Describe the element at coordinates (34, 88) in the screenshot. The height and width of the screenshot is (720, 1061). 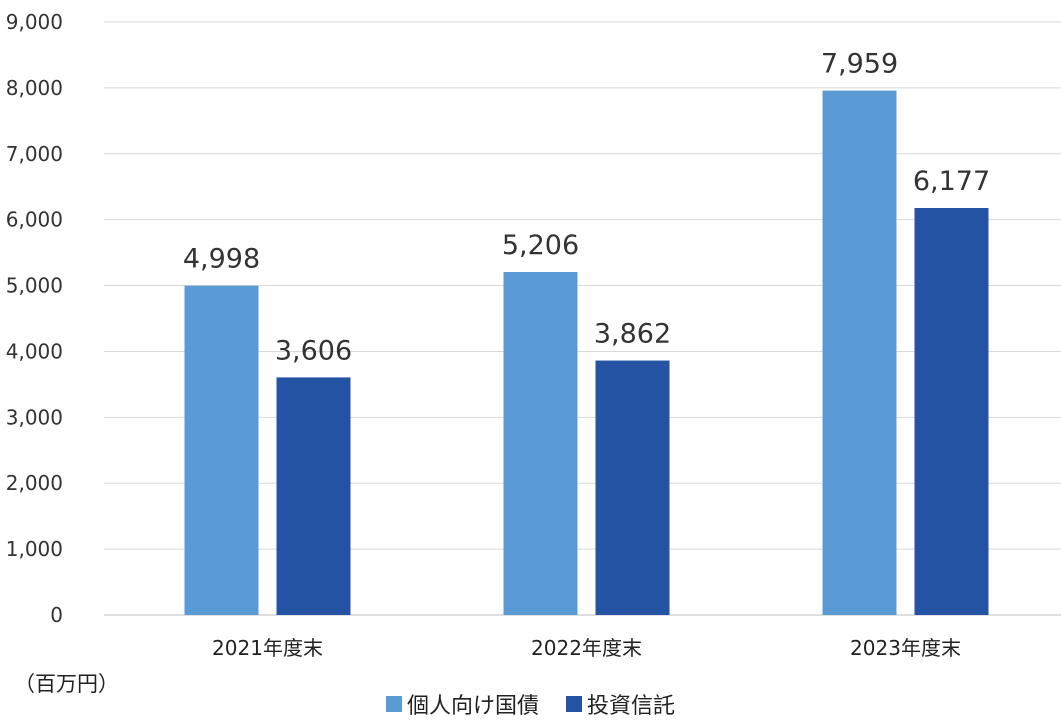
I see `y-tick-label: 8,000` at that location.